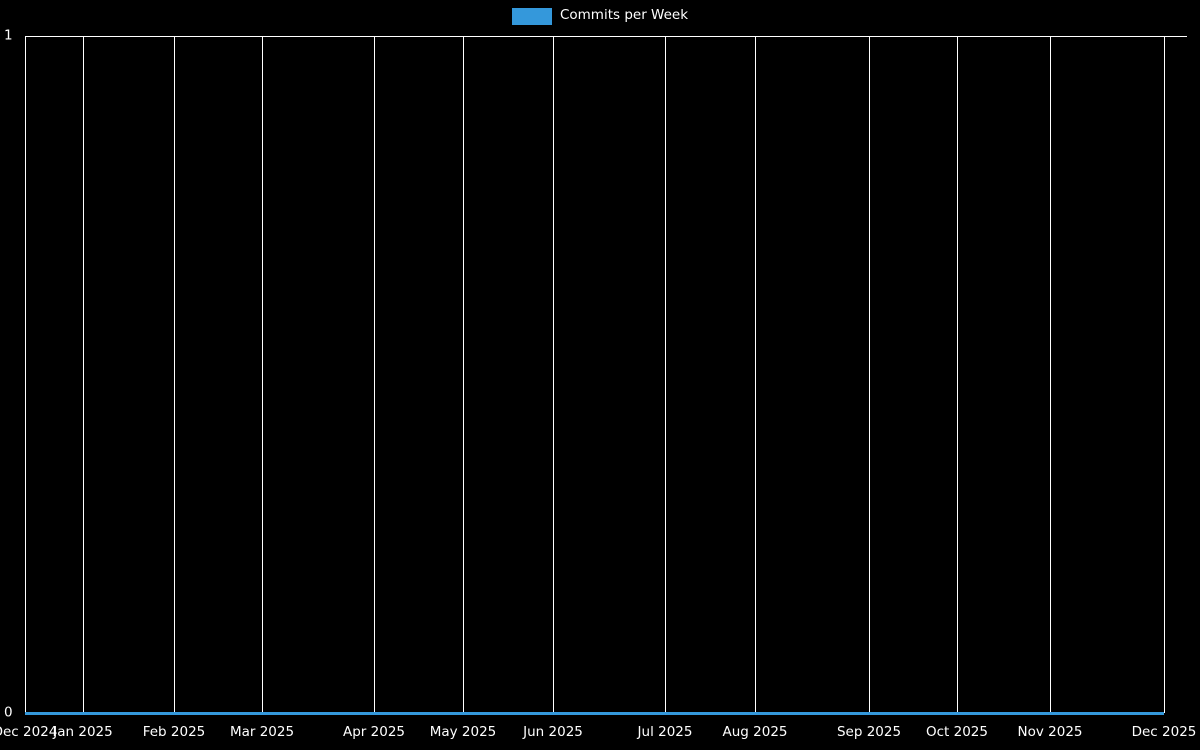 The image size is (1200, 750). Describe the element at coordinates (1050, 732) in the screenshot. I see `x-axis-tick-label: Nov 2025` at that location.